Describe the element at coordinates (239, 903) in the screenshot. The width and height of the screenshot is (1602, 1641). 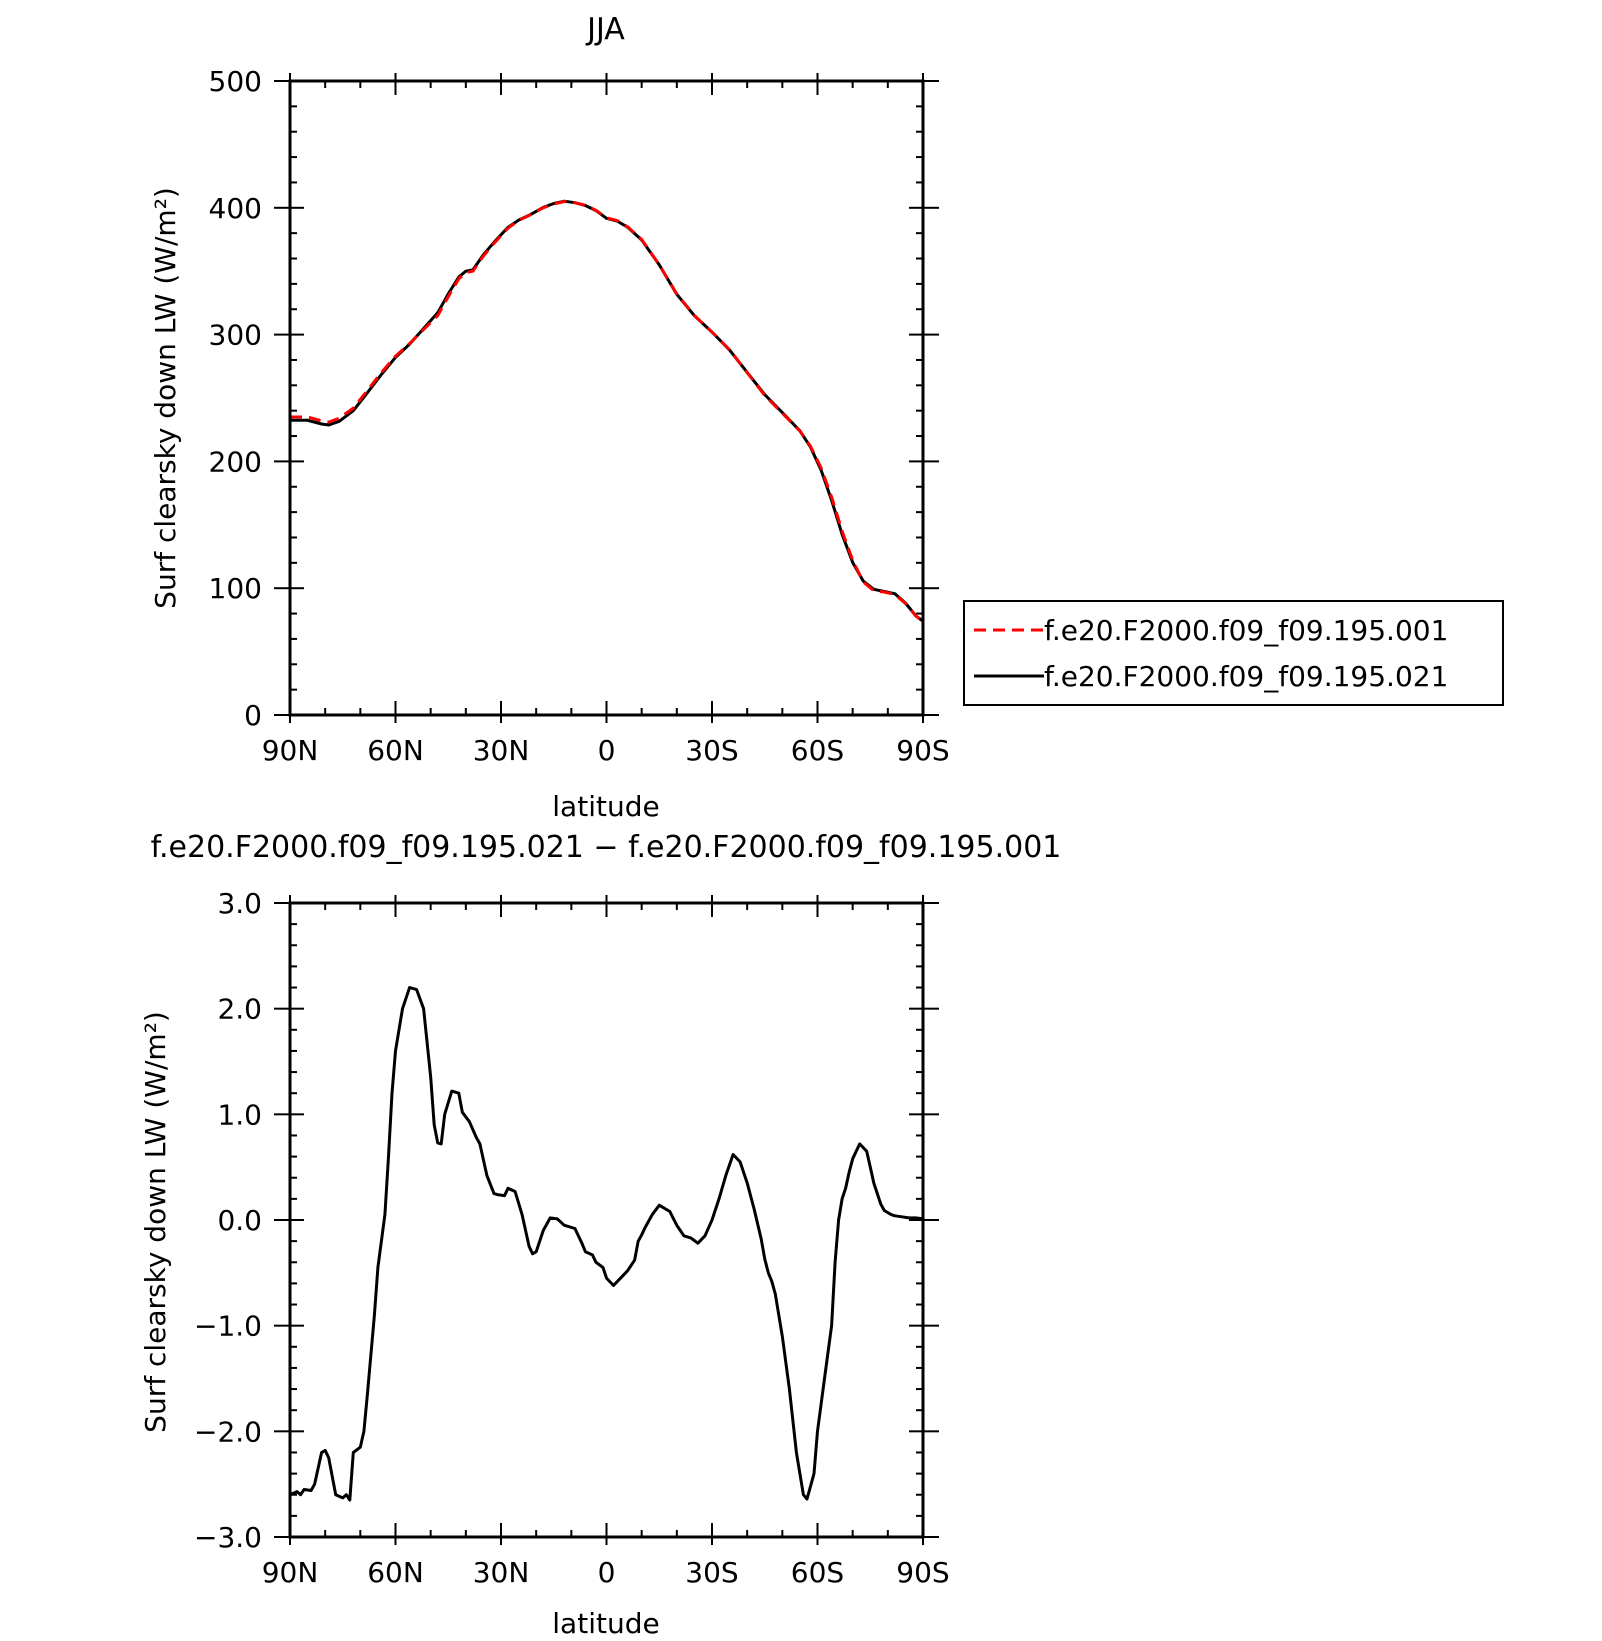
I see `y-tick-label: 3.0` at that location.